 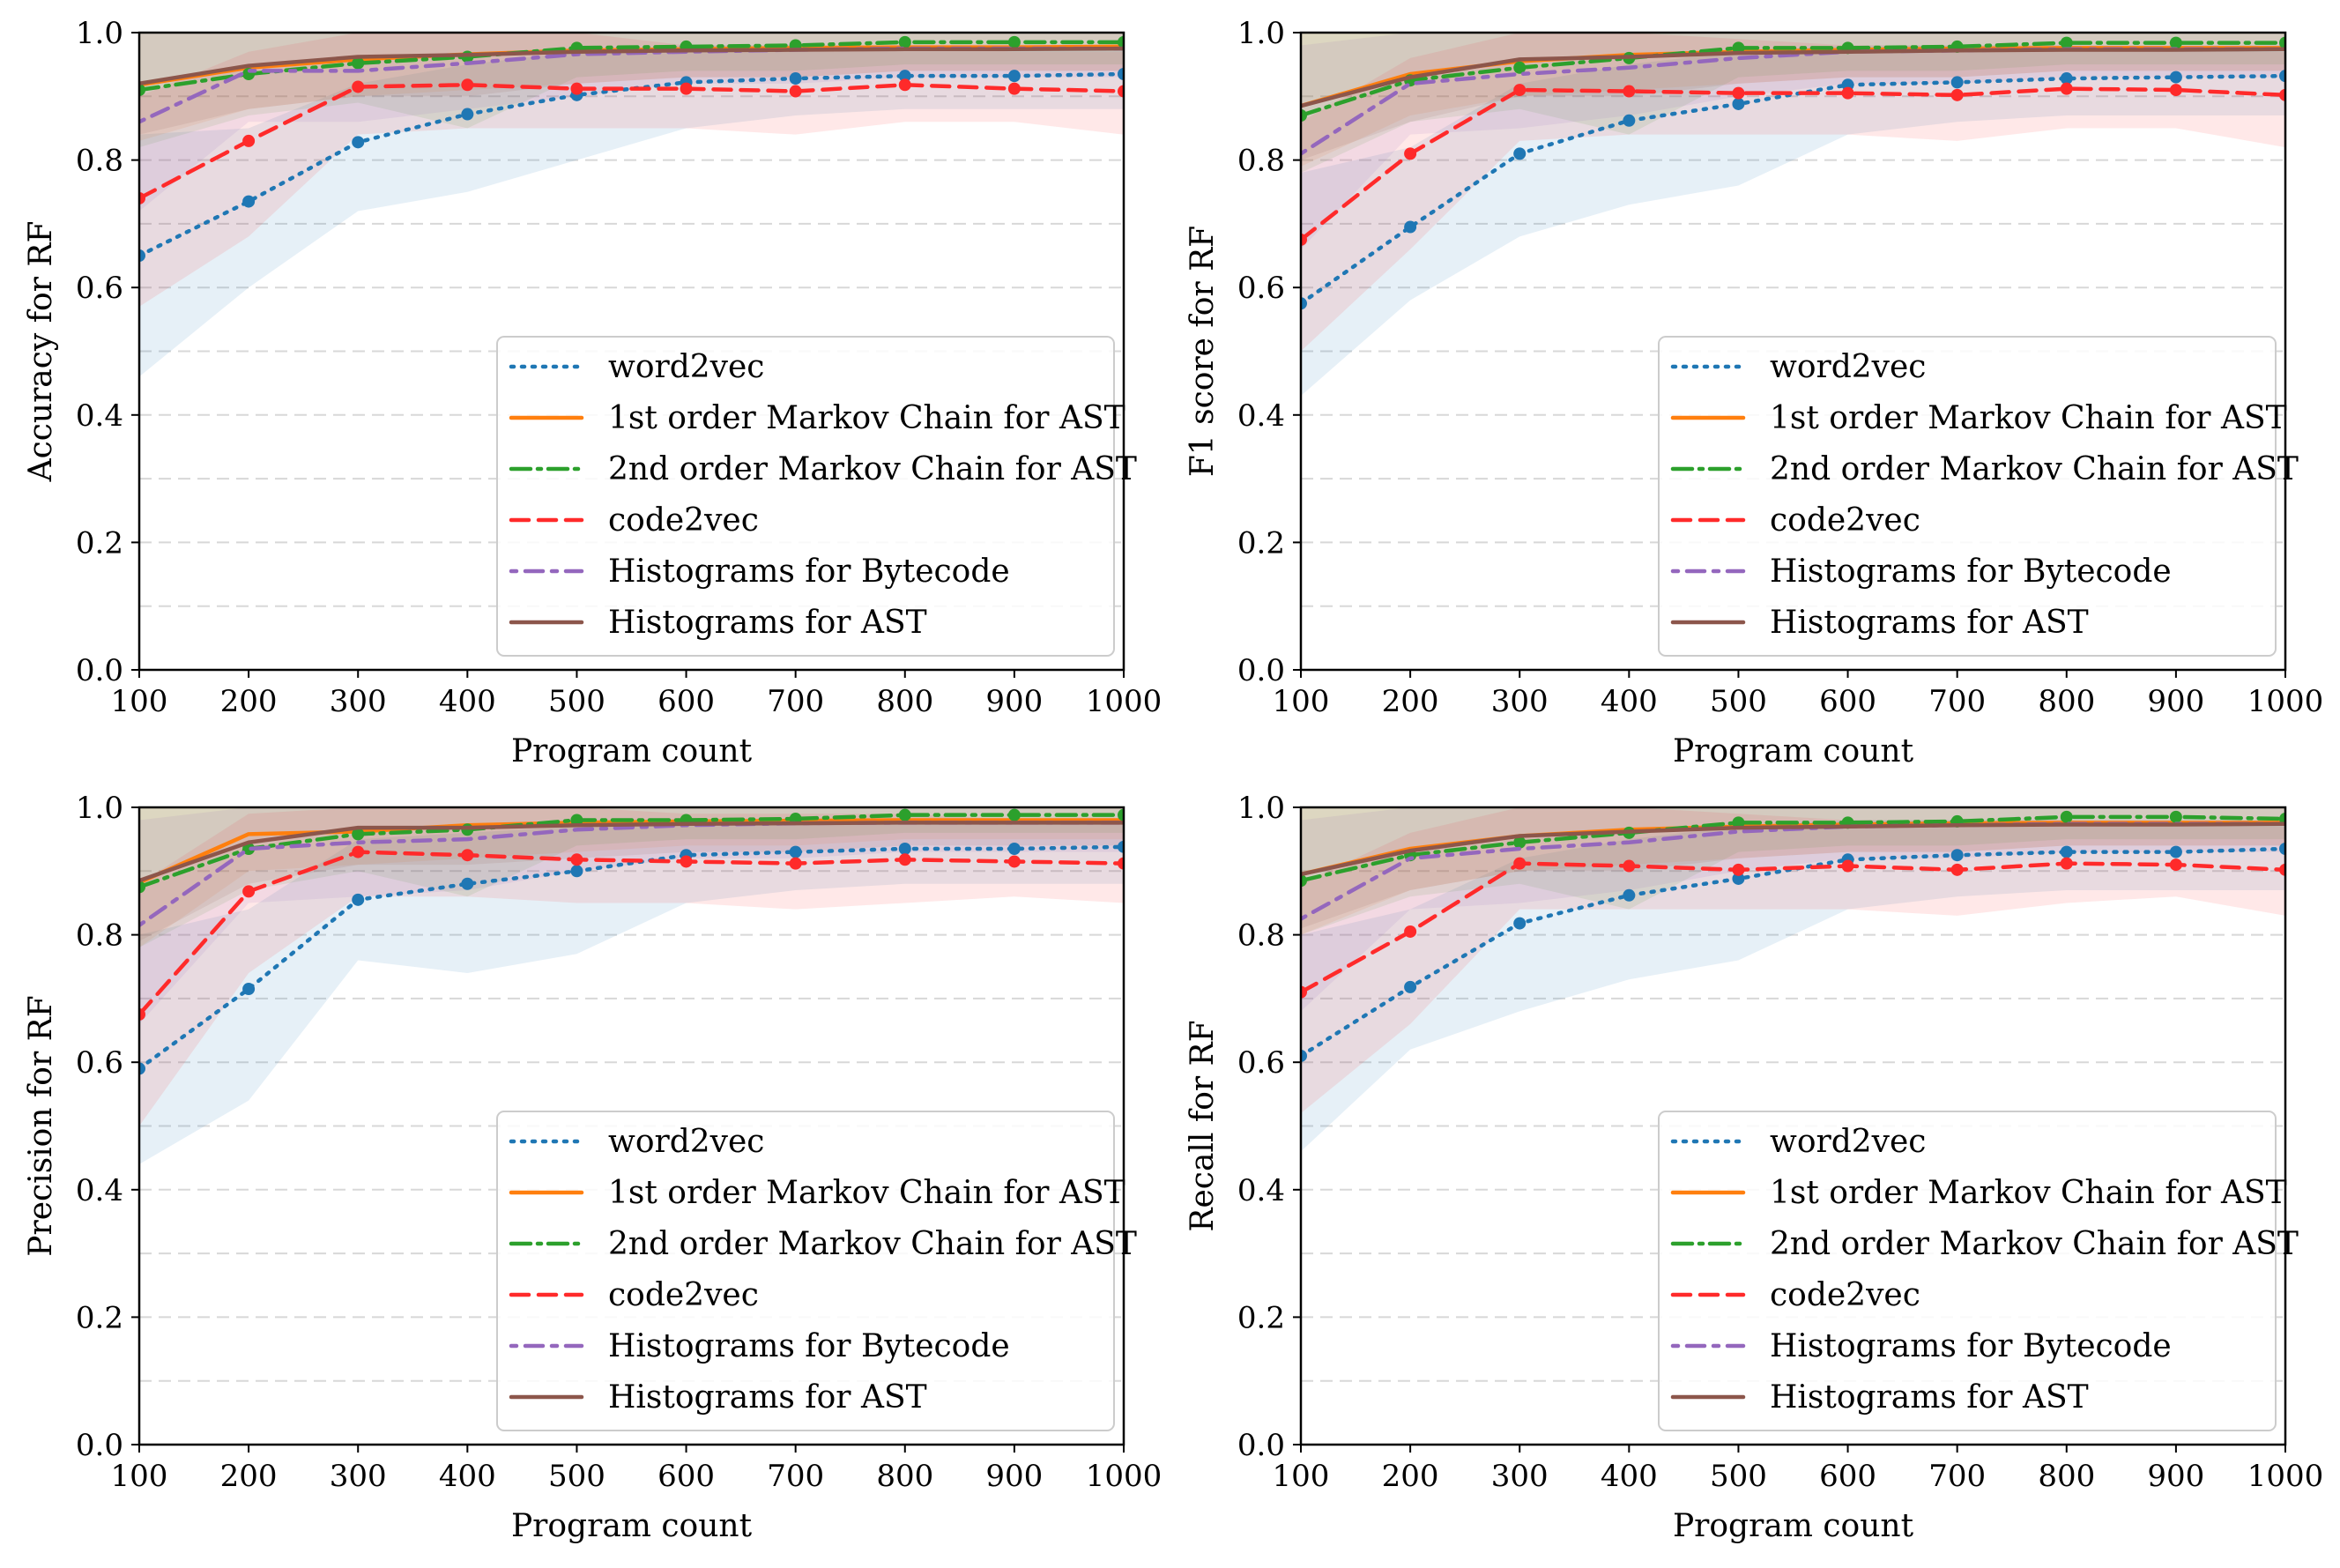 What do you see at coordinates (2175, 1476) in the screenshot?
I see `x-tick-label: 900` at bounding box center [2175, 1476].